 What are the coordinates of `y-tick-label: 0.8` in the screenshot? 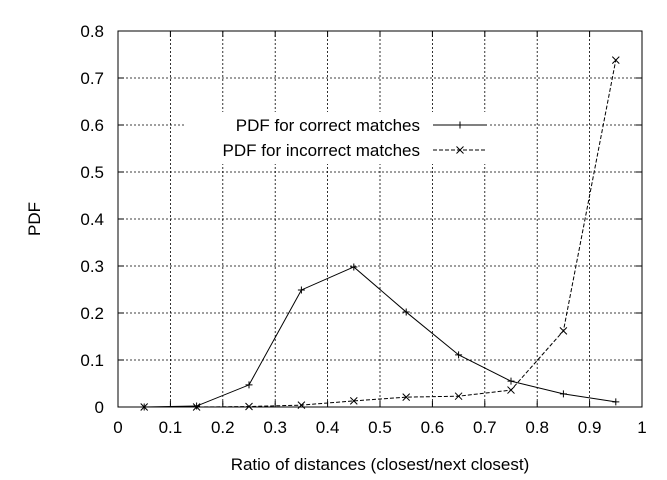 It's located at (92, 31).